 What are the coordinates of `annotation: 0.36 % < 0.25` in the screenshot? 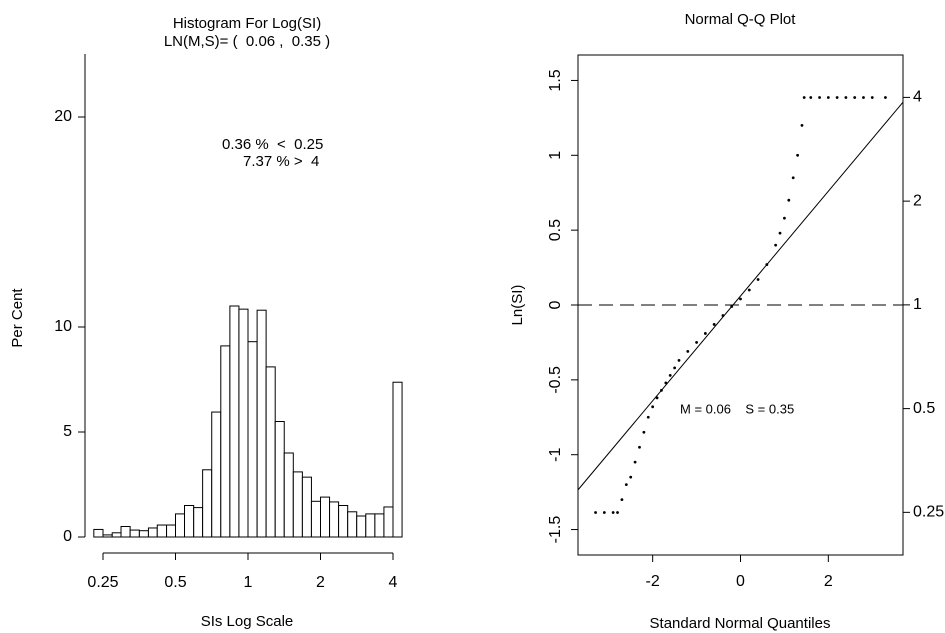 It's located at (272, 144).